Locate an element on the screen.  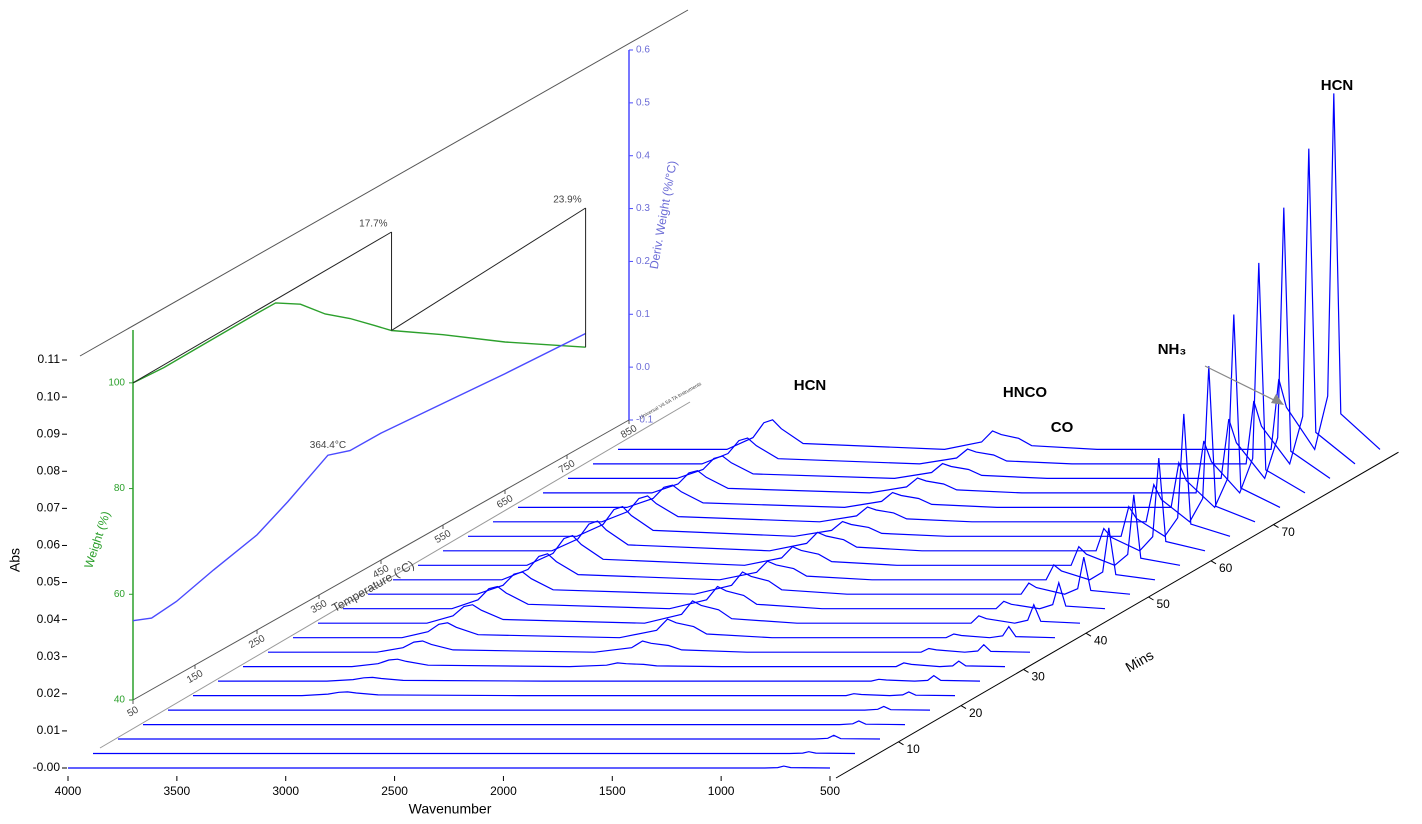
y-tick-label: 0.05 is located at coordinates (49, 582).